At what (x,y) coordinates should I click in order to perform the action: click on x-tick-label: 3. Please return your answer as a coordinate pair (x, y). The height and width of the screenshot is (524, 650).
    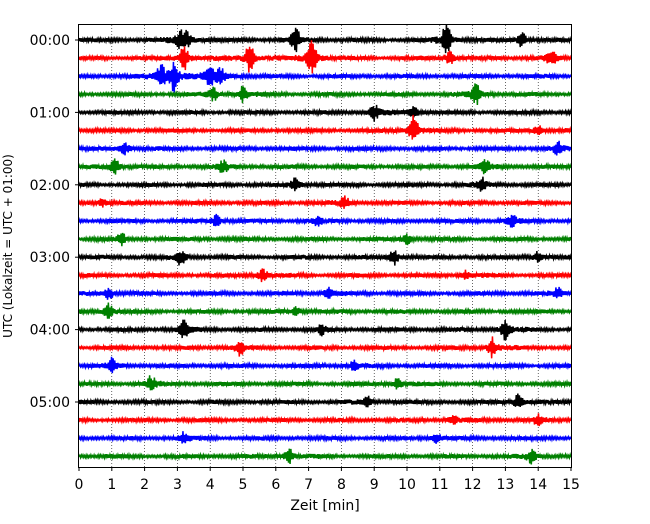
    Looking at the image, I should click on (177, 485).